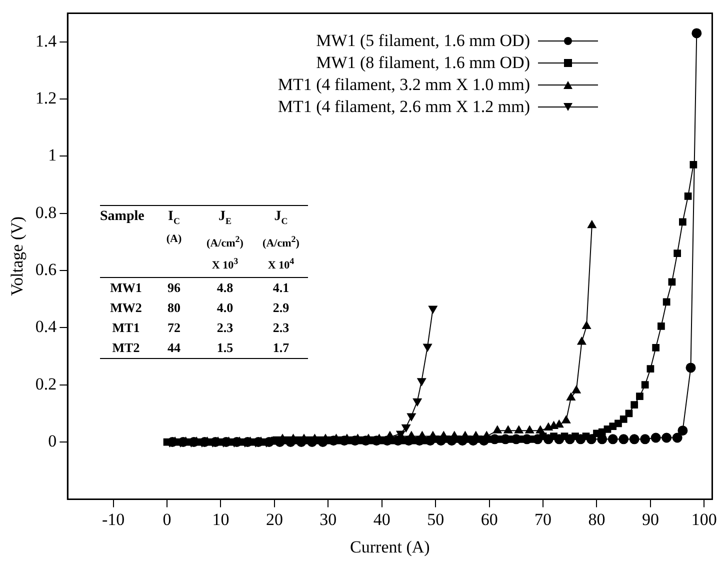  What do you see at coordinates (650, 519) in the screenshot?
I see `x-tick-label: 90` at bounding box center [650, 519].